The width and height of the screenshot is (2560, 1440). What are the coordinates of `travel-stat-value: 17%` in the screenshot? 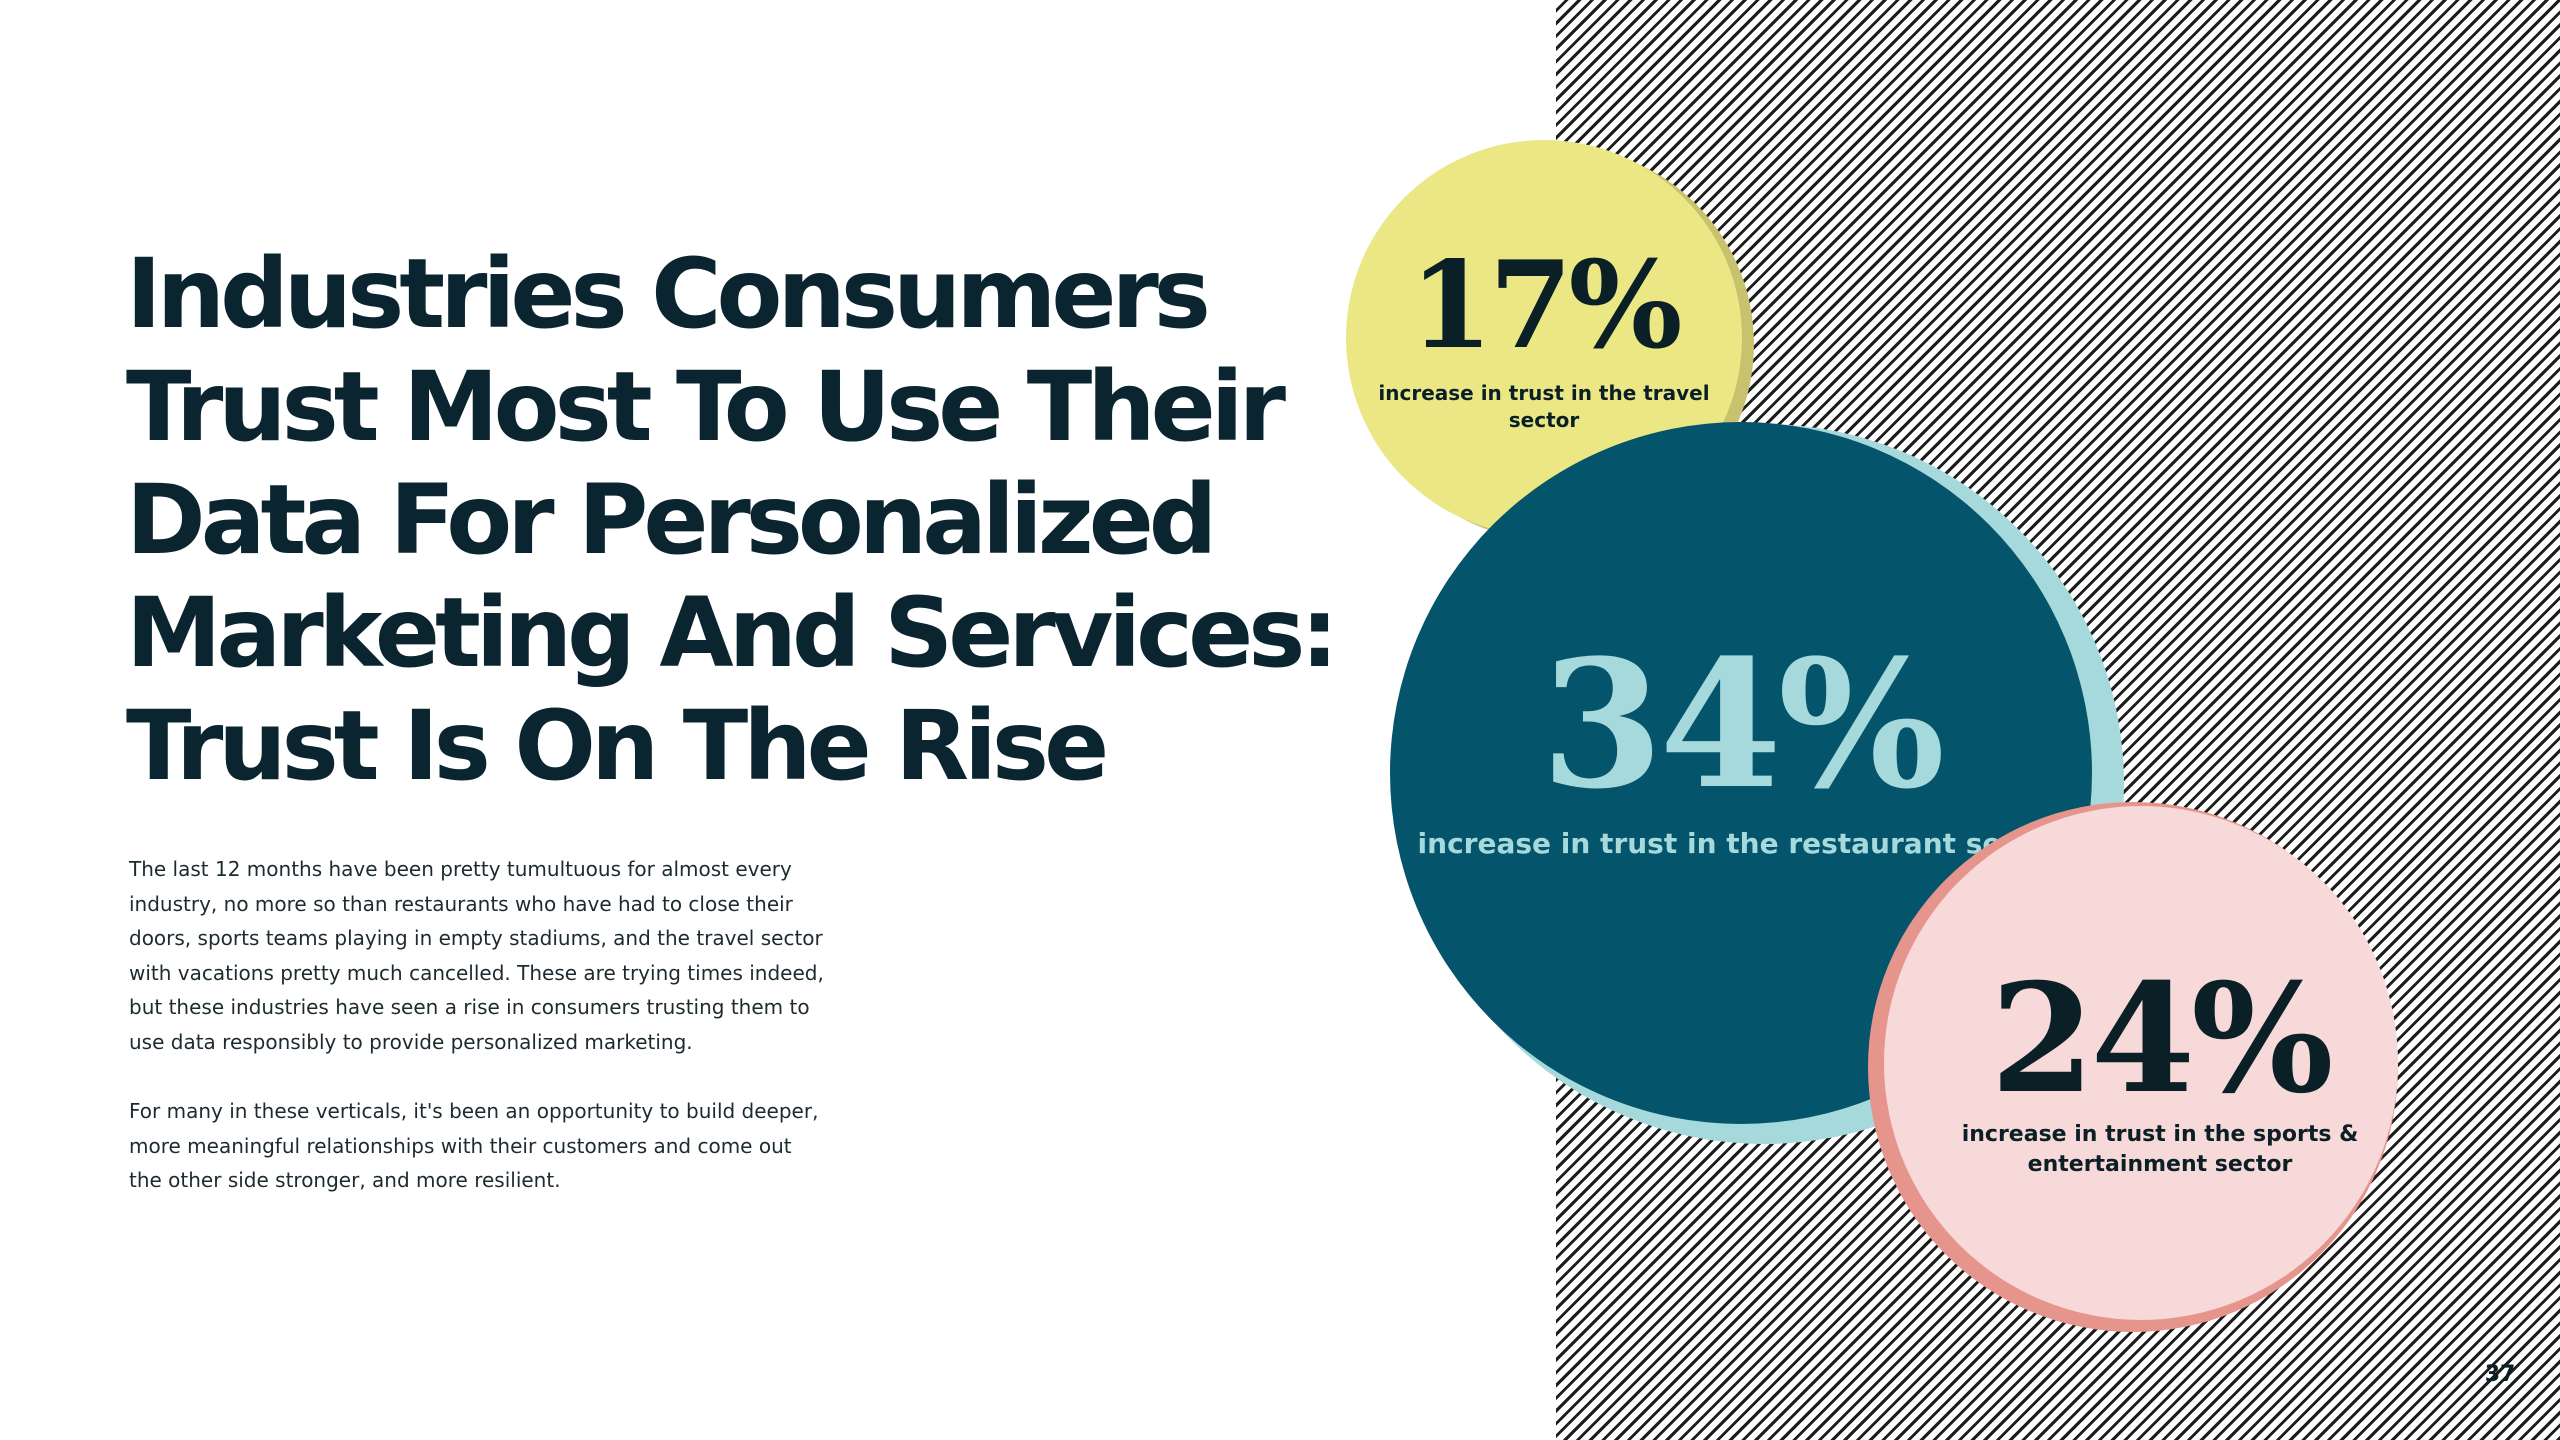 It's located at (1545, 305).